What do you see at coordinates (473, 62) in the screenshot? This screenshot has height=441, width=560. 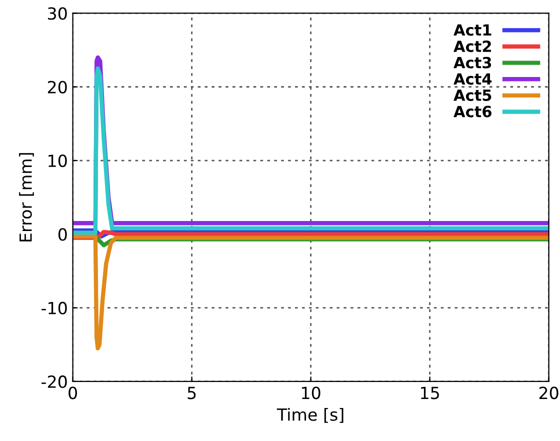 I see `legend-label: Act3` at bounding box center [473, 62].